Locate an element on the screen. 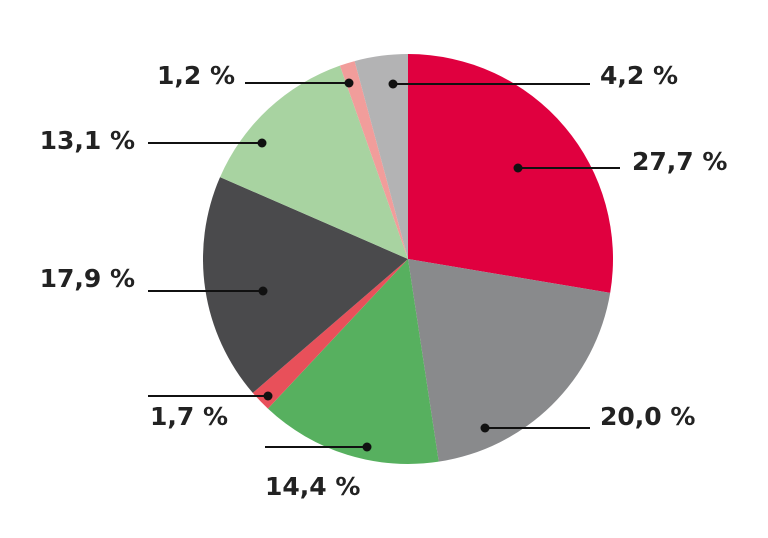 This screenshot has width=768, height=538. data-label: 27,7 % is located at coordinates (679, 161).